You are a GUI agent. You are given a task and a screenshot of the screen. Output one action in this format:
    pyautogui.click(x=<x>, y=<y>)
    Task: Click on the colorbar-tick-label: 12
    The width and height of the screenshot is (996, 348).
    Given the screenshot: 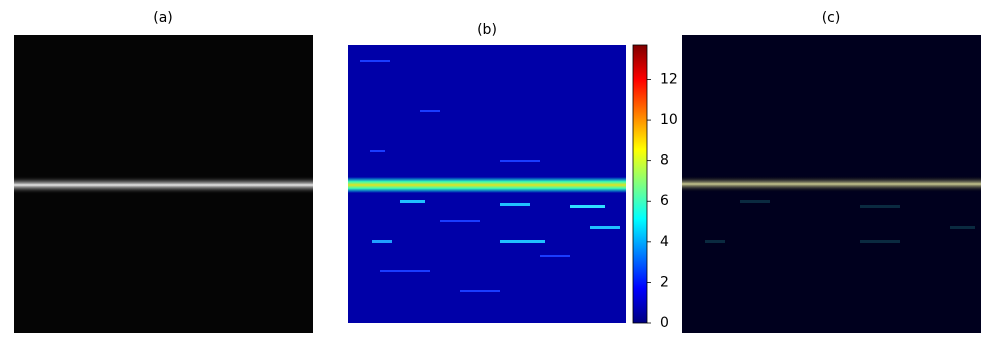 What is the action you would take?
    pyautogui.click(x=669, y=79)
    